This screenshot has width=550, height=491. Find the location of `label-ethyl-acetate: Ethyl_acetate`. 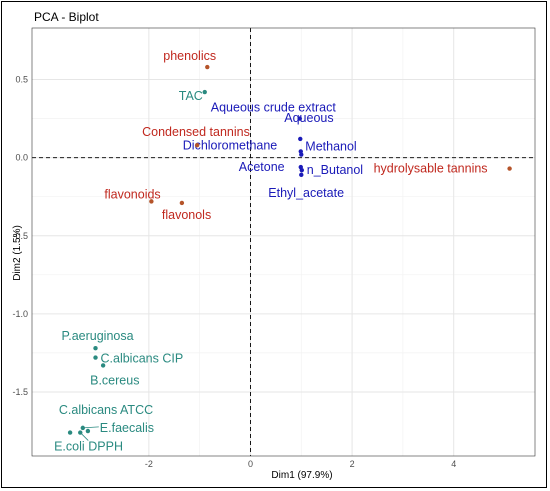

label-ethyl-acetate: Ethyl_acetate is located at coordinates (306, 193).